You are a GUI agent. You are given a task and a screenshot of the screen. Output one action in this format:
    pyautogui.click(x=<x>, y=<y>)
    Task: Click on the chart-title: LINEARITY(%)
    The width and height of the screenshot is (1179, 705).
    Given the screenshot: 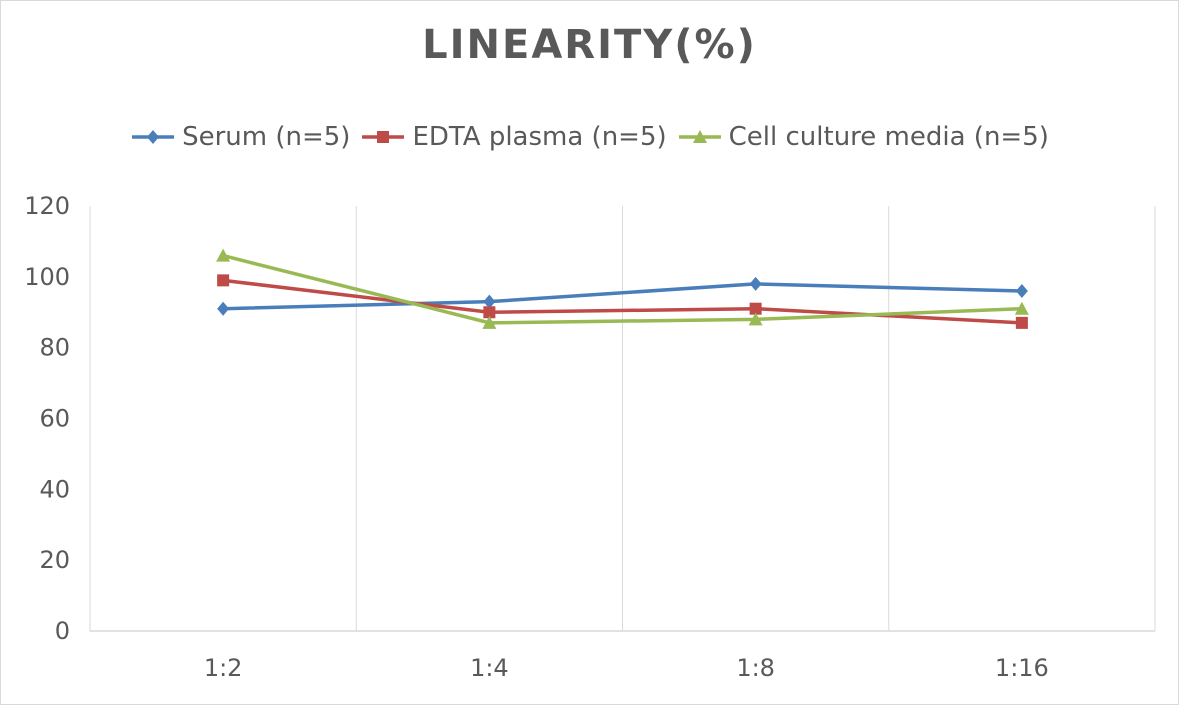 What is the action you would take?
    pyautogui.click(x=589, y=45)
    